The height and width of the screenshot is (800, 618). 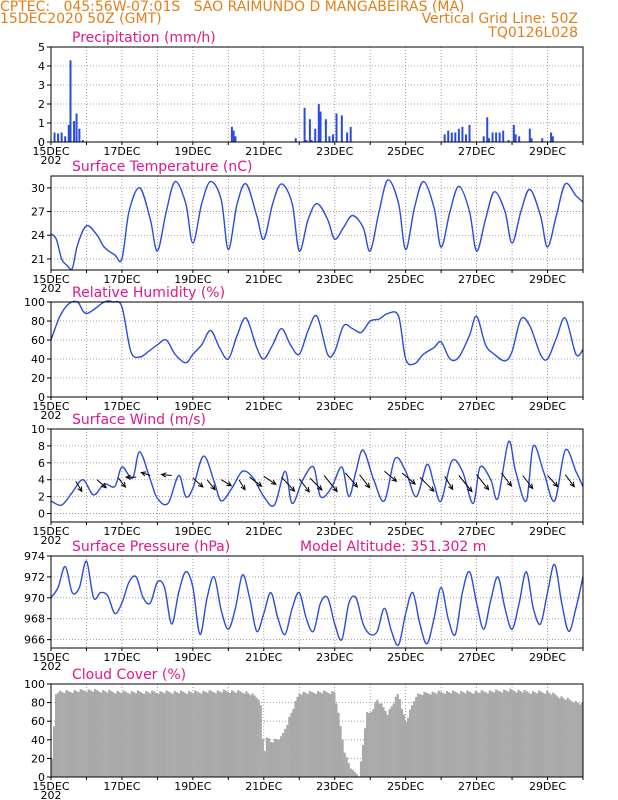 What do you see at coordinates (34, 640) in the screenshot?
I see `y-tick-label: 966` at bounding box center [34, 640].